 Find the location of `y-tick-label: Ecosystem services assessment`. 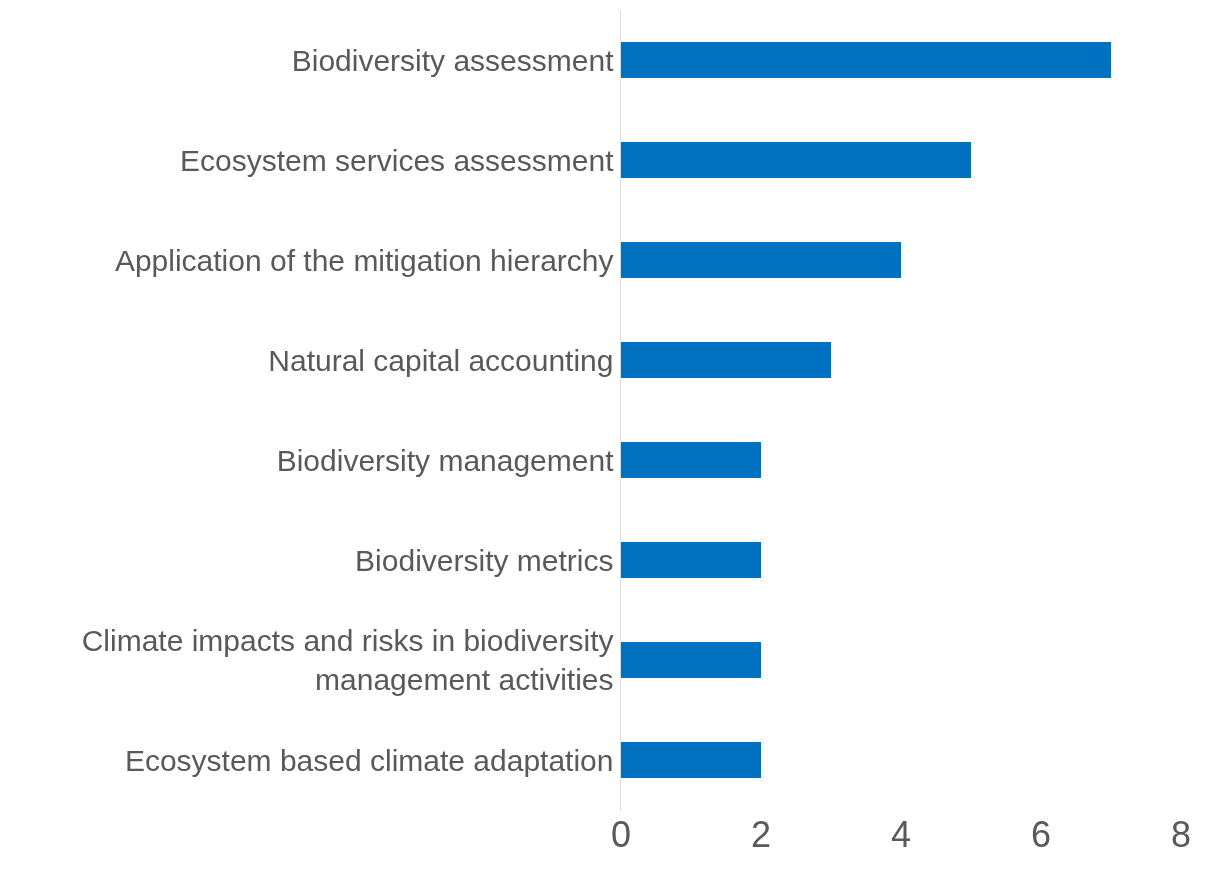

y-tick-label: Ecosystem services assessment is located at coordinates (397, 160).